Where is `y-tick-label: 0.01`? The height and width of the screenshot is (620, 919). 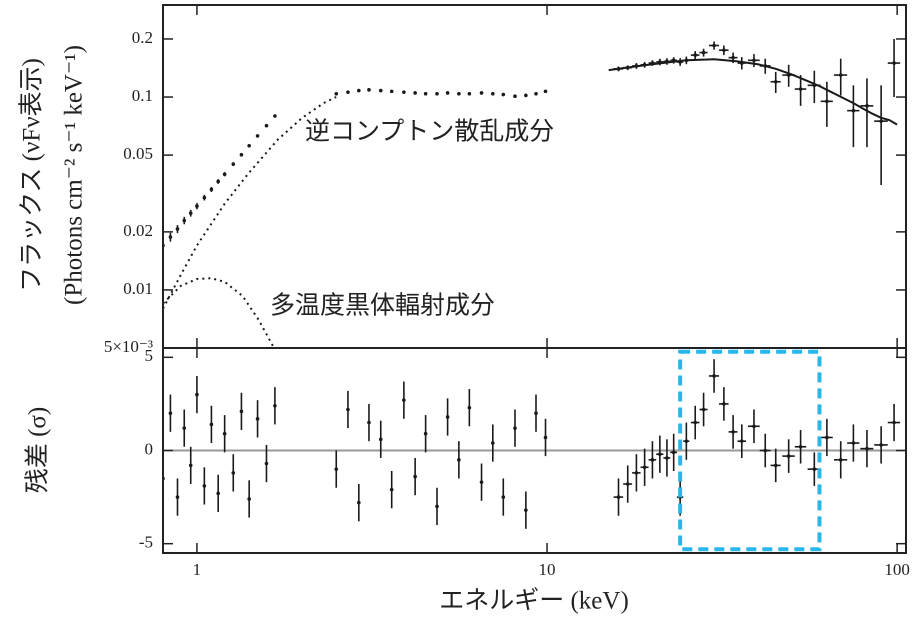 y-tick-label: 0.01 is located at coordinates (138, 288).